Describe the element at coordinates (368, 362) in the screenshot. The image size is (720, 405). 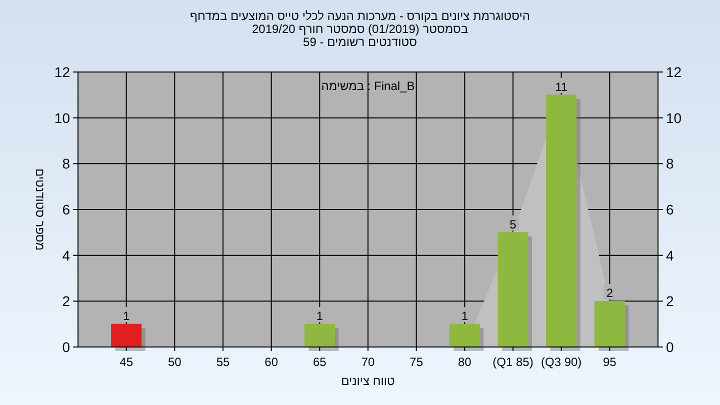
I see `x-tick-label: 70` at that location.